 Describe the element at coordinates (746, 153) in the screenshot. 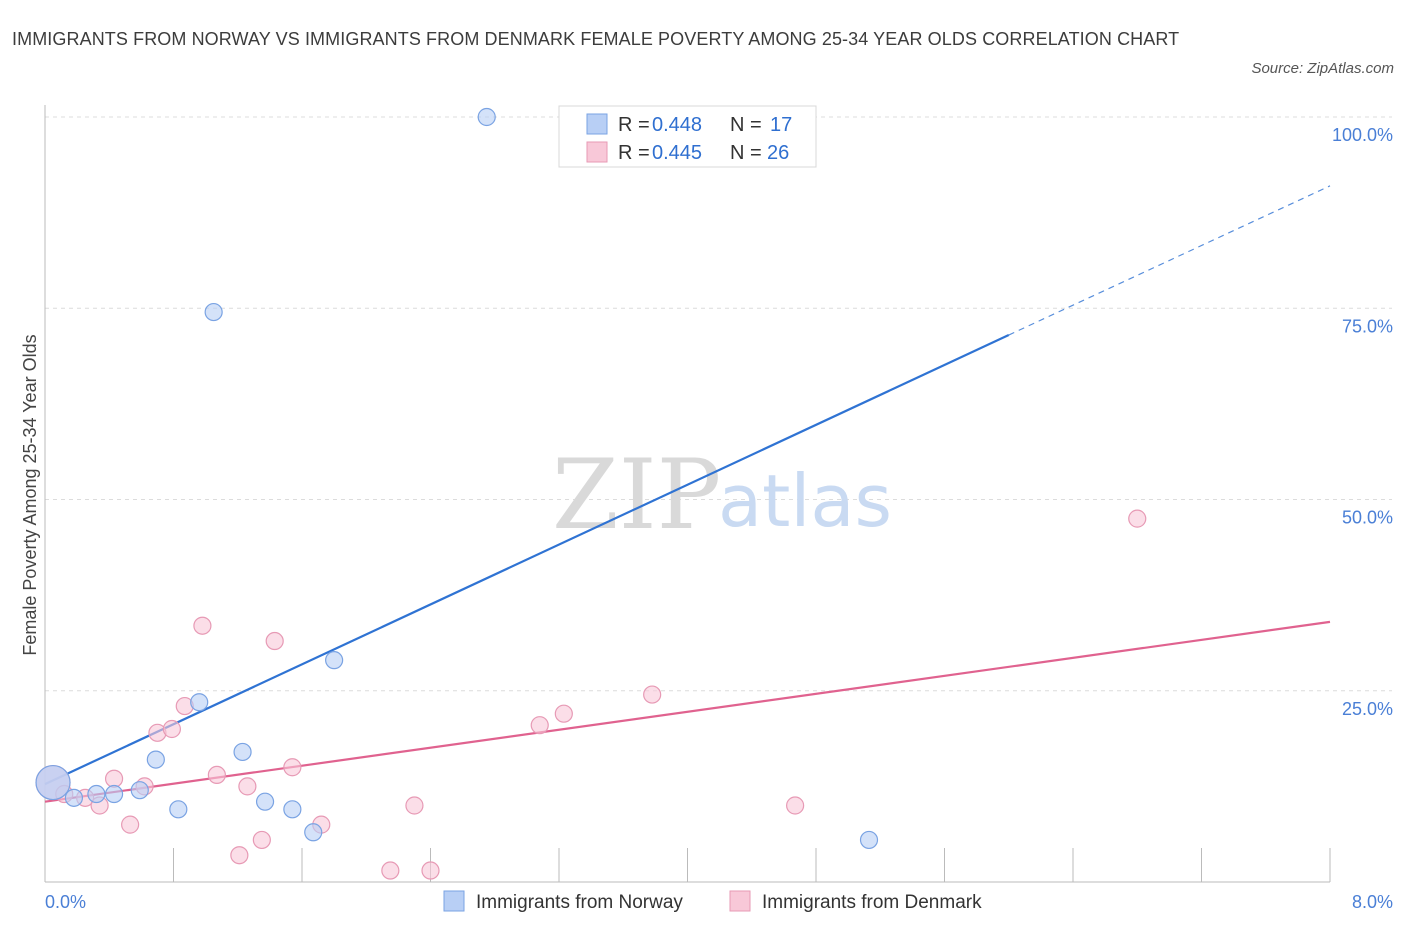

I see `legend-denmark-n-label: N =` at that location.